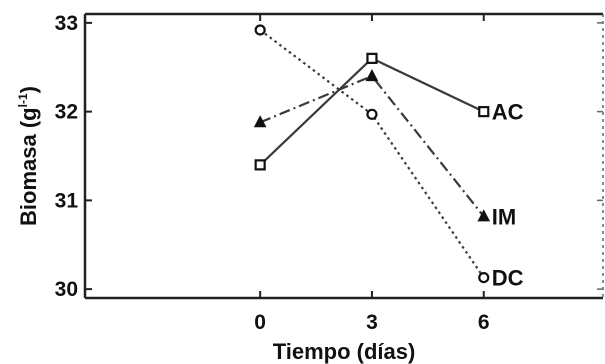  I want to click on x-tick-label: 6, so click(484, 322).